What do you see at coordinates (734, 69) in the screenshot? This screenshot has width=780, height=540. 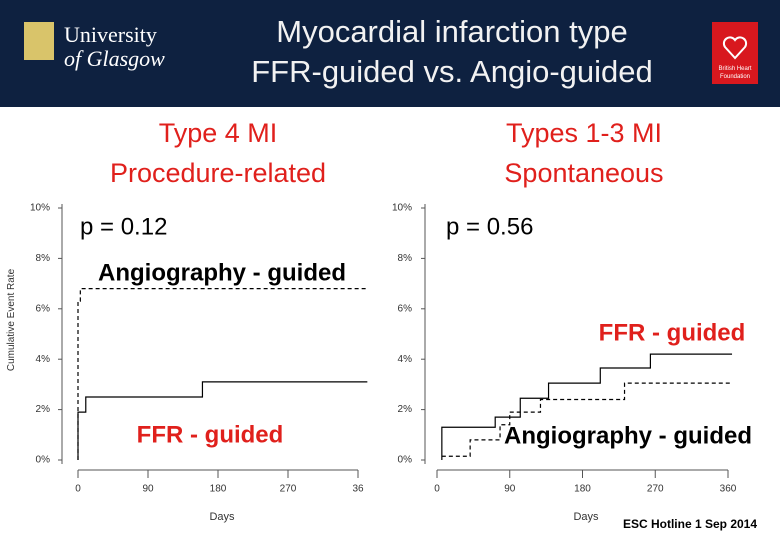 I see `logo-right: British Heart` at bounding box center [734, 69].